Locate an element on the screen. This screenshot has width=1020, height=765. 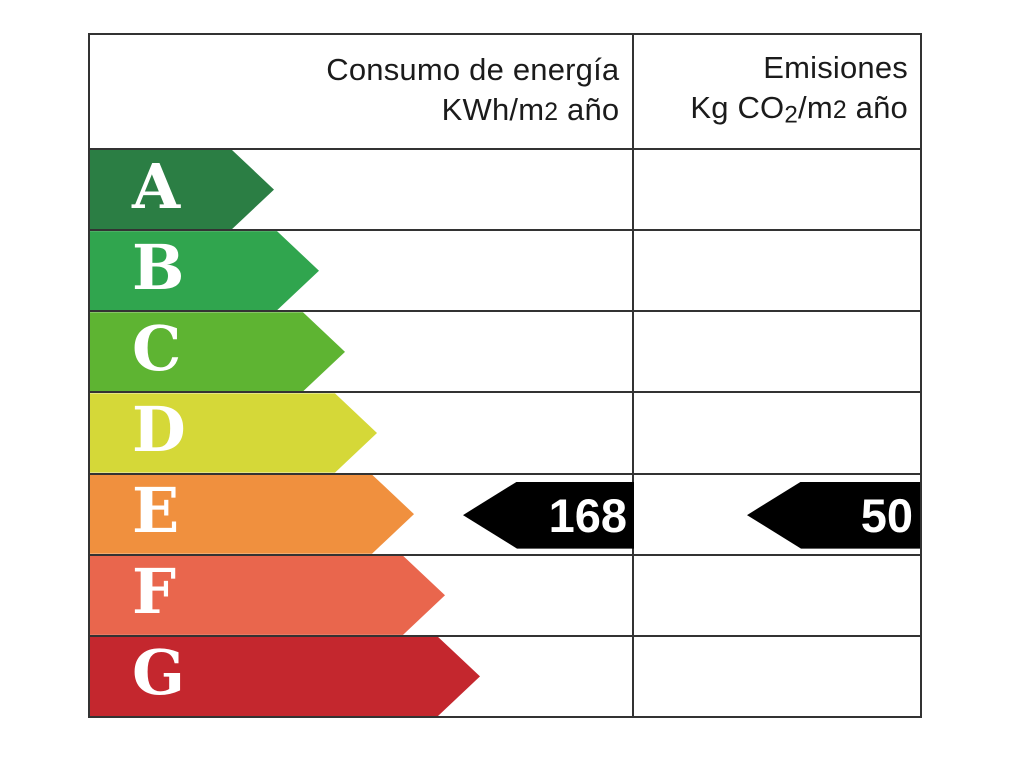
rating-arrow-a: A is located at coordinates (182, 189).